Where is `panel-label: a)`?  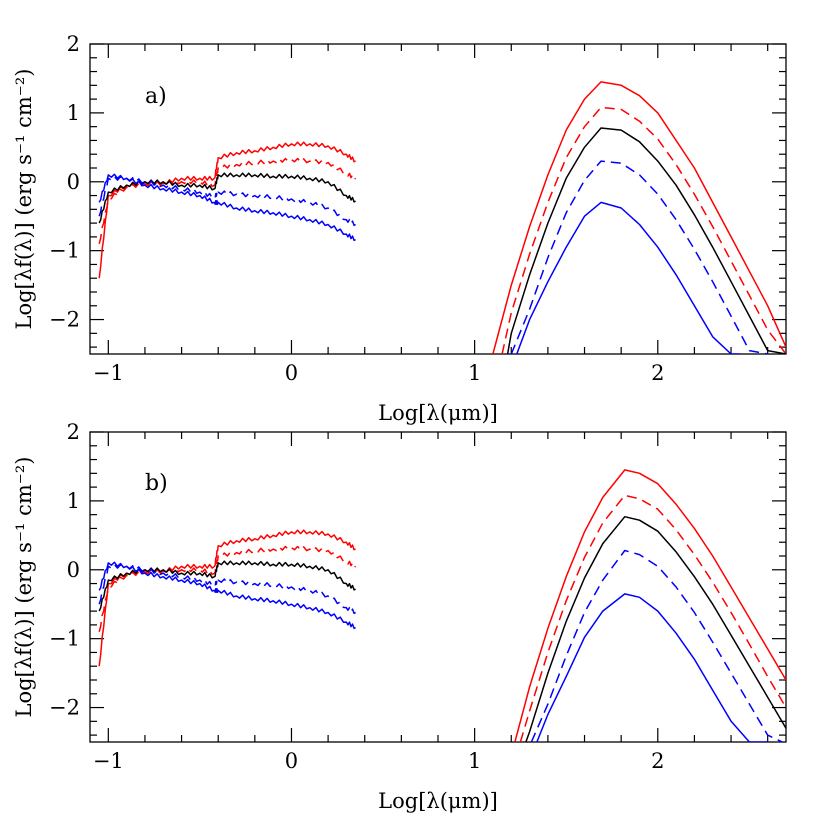
panel-label: a) is located at coordinates (156, 96).